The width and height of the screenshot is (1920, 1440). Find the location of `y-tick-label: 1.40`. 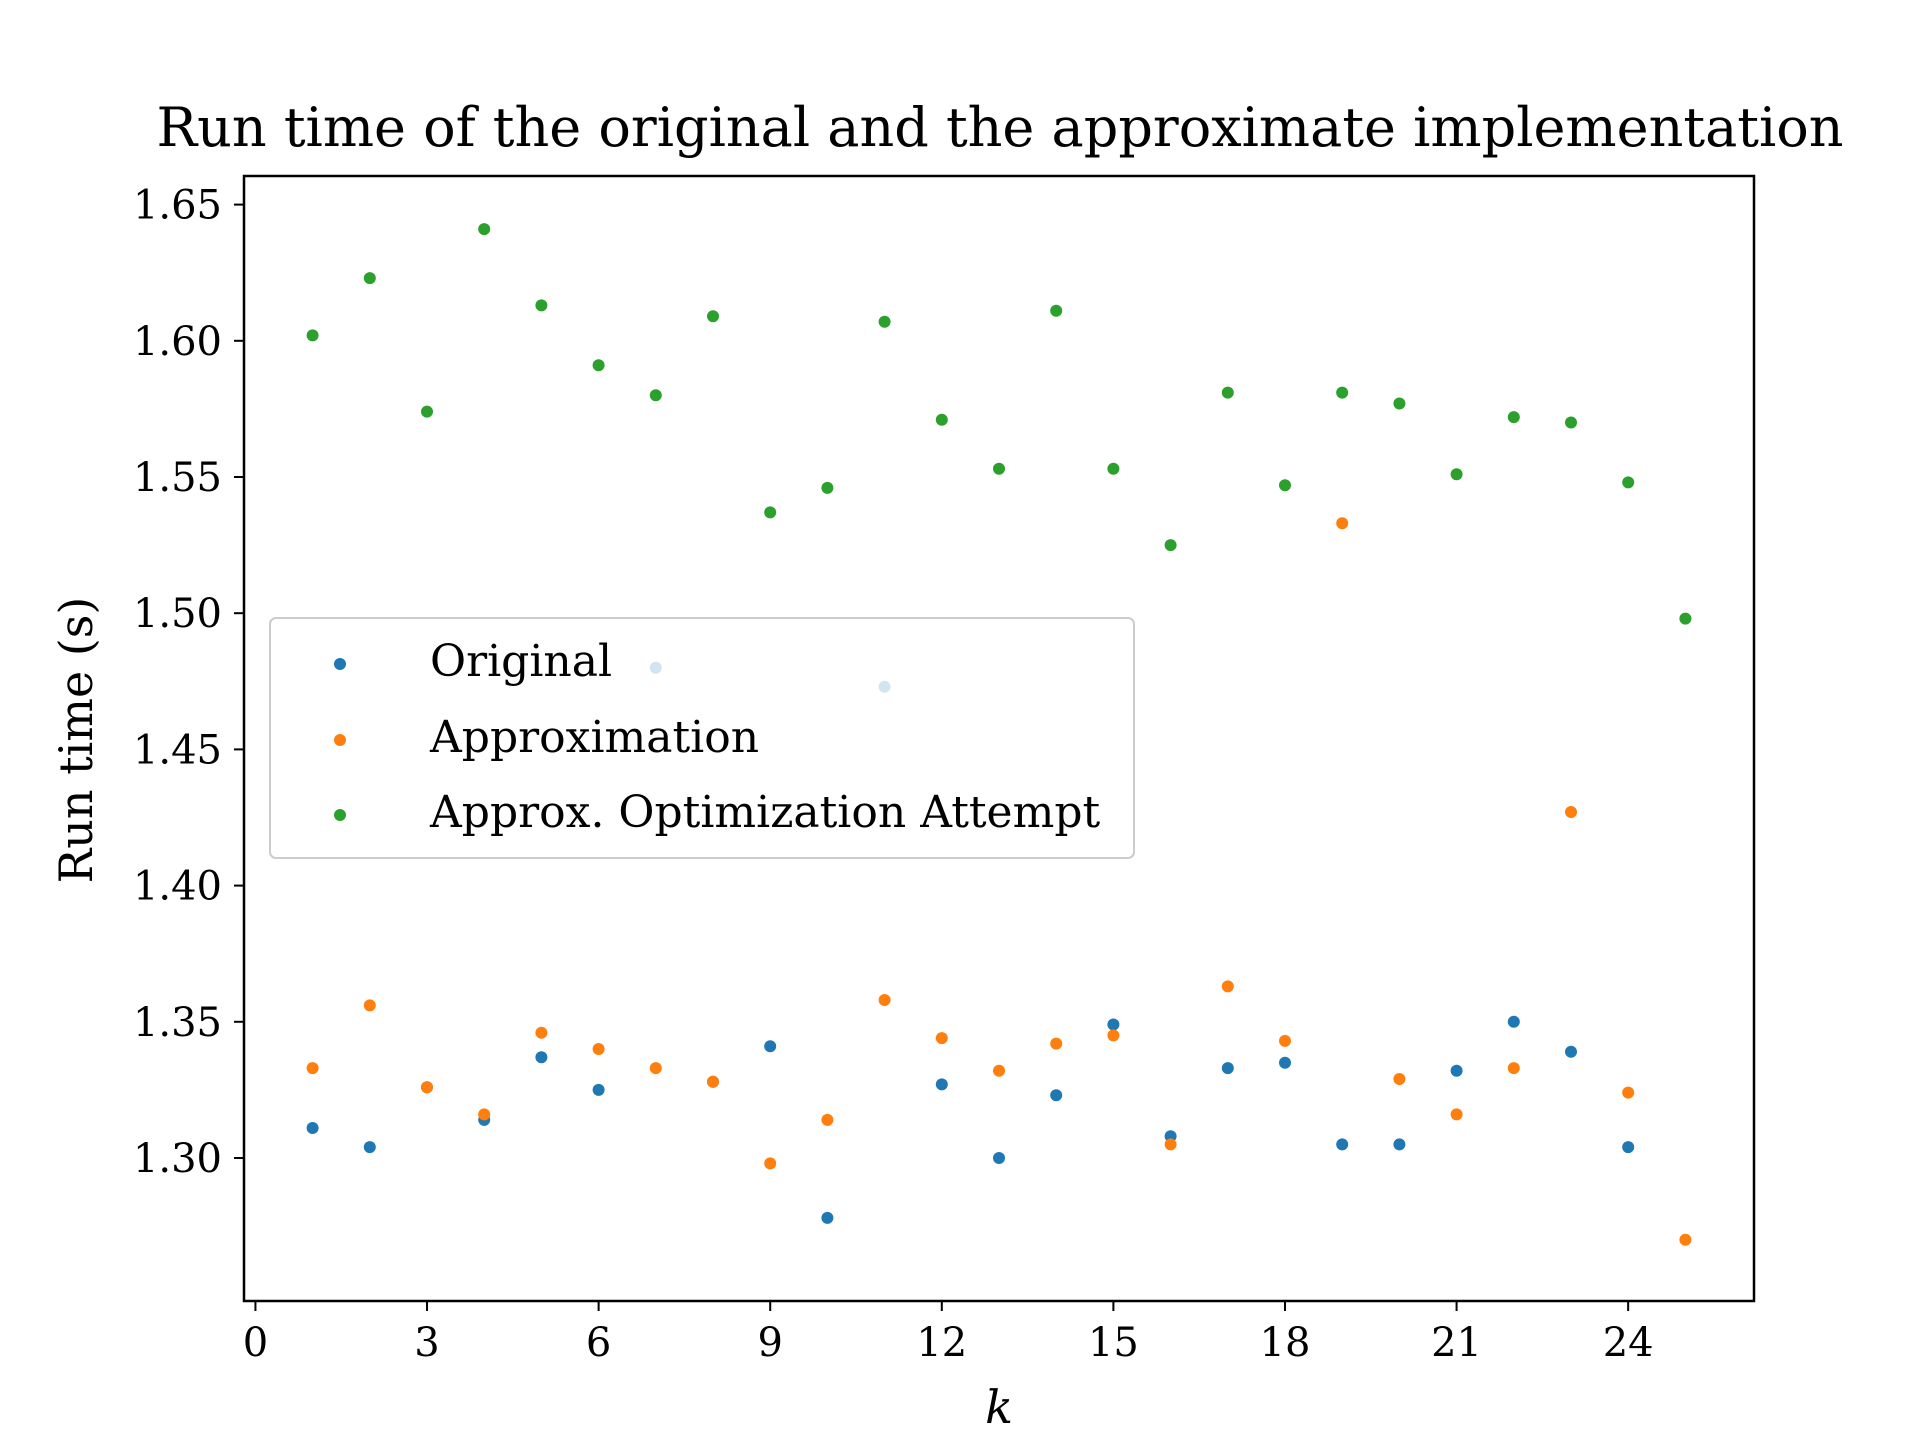

y-tick-label: 1.40 is located at coordinates (177, 887).